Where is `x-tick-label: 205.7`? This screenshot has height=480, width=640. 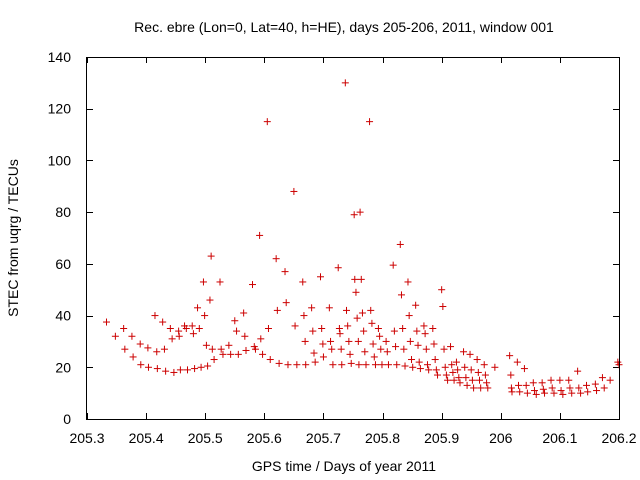
x-tick-label: 205.7 is located at coordinates (323, 438).